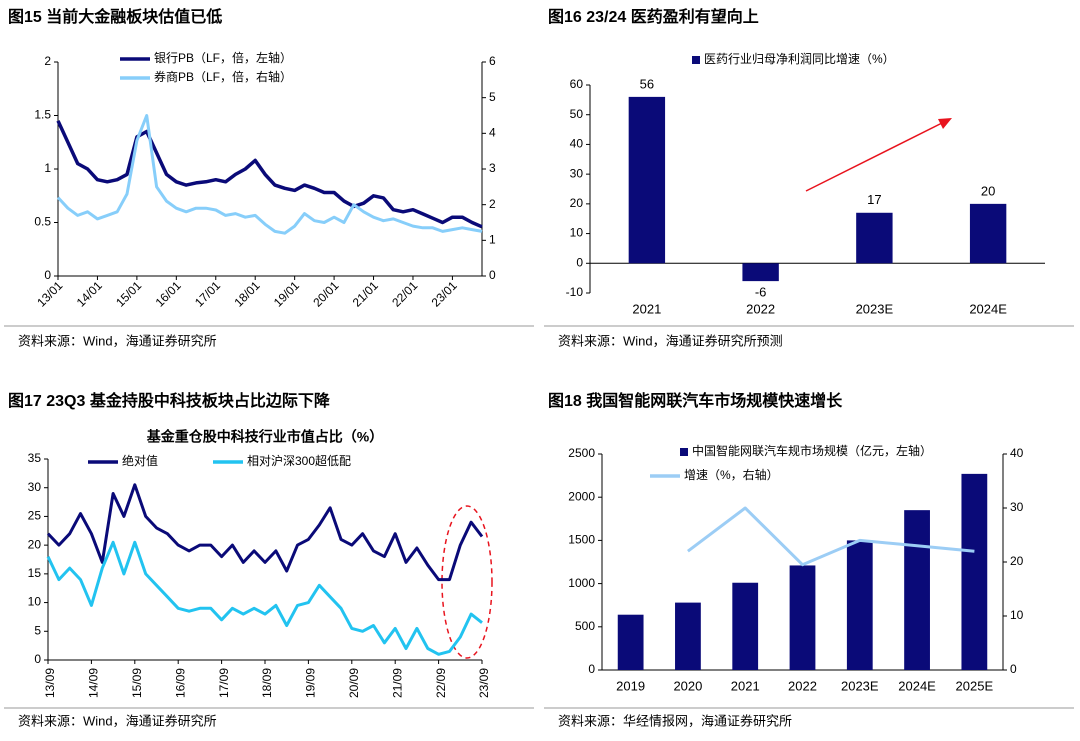 The width and height of the screenshot is (1080, 741). I want to click on legend-label: 相对沪深300超低配, so click(299, 460).